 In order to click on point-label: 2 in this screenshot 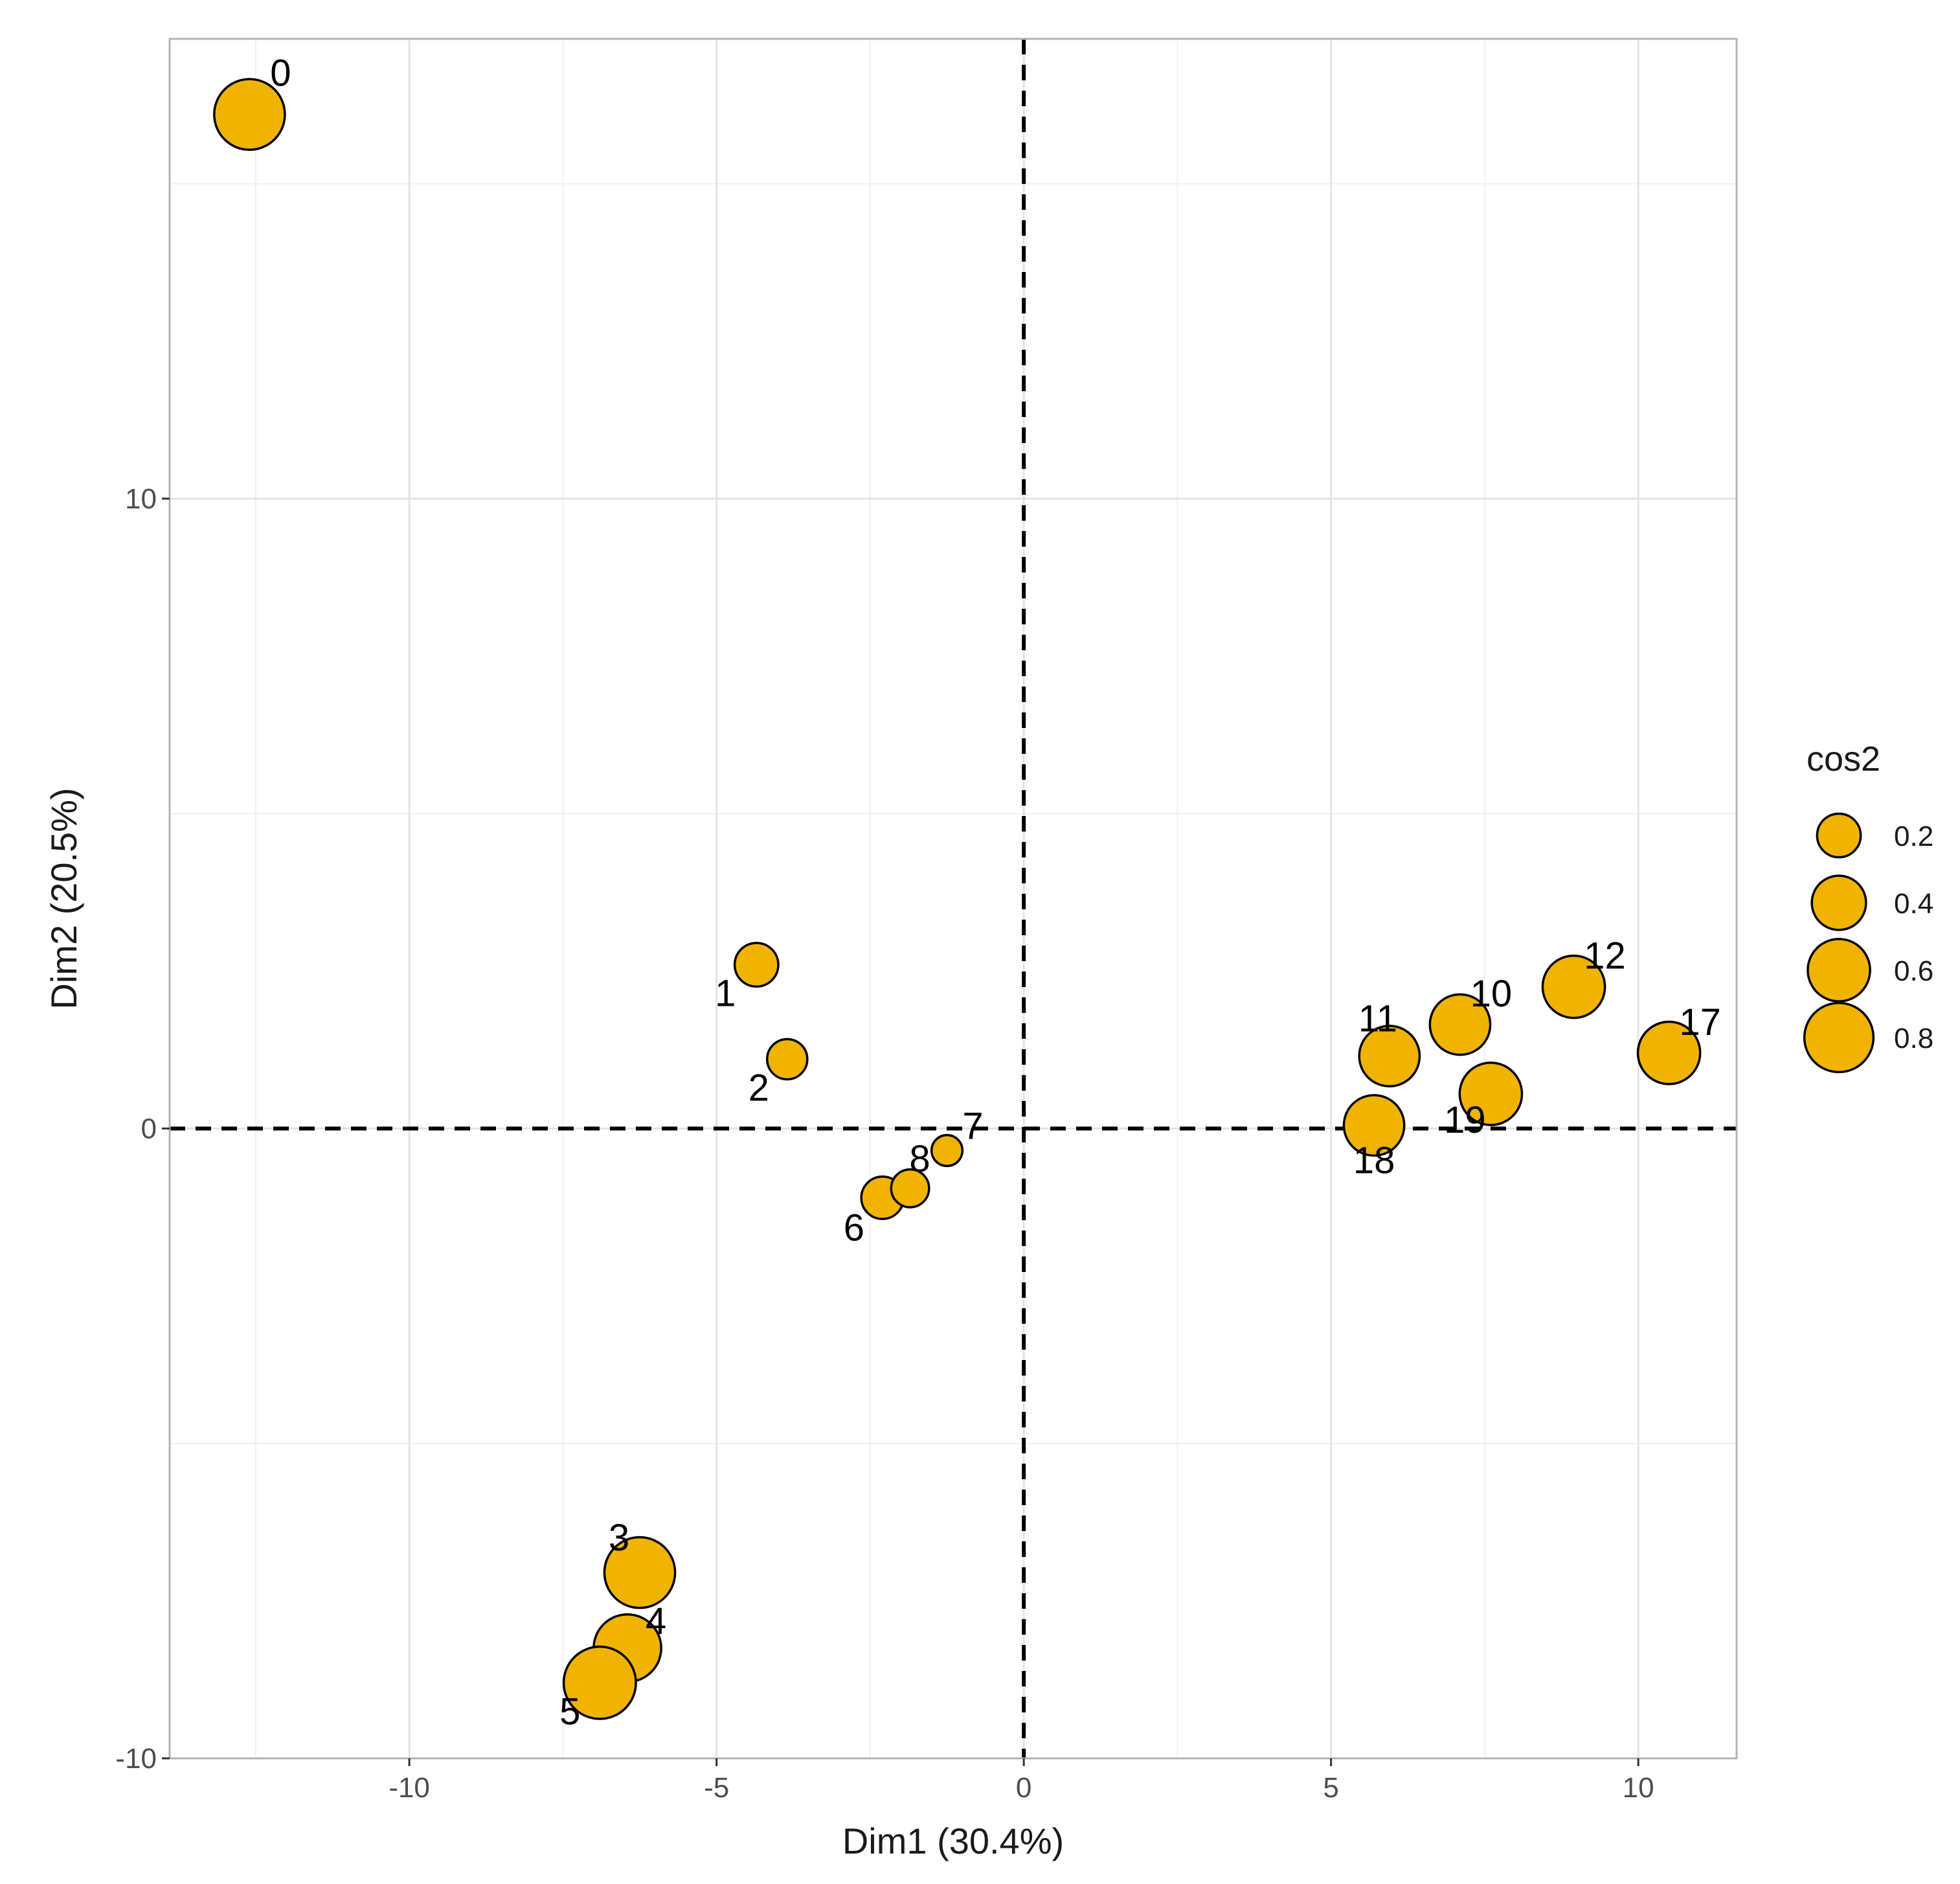, I will do `click(759, 1088)`.